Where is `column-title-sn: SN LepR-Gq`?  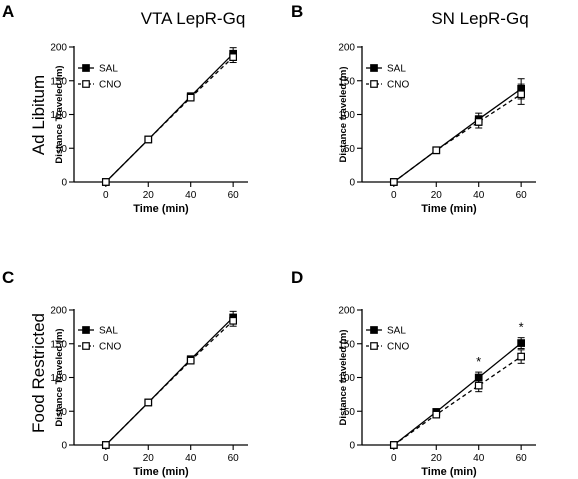 column-title-sn: SN LepR-Gq is located at coordinates (479, 18).